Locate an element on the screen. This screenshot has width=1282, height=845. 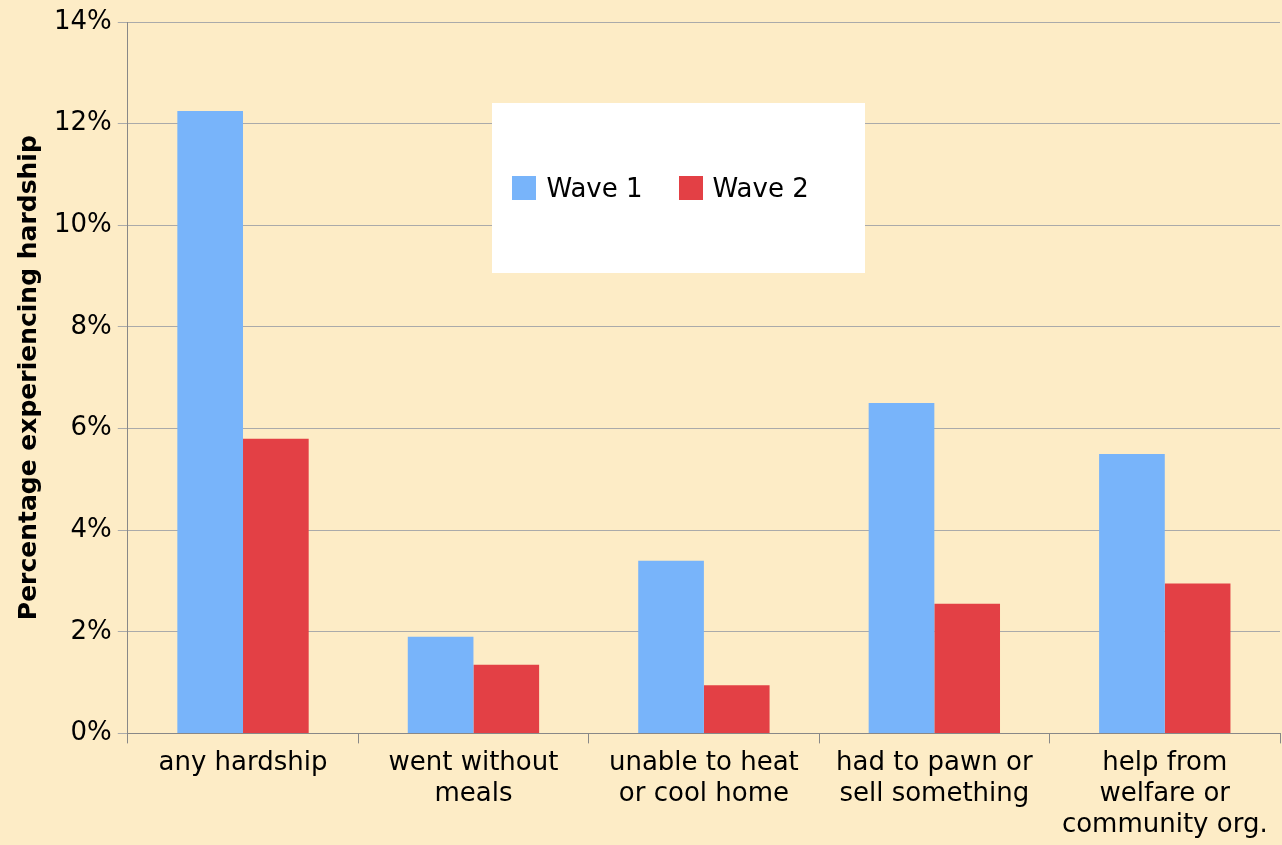
x-tick-label: unable to heat or cool home is located at coordinates (703, 776).